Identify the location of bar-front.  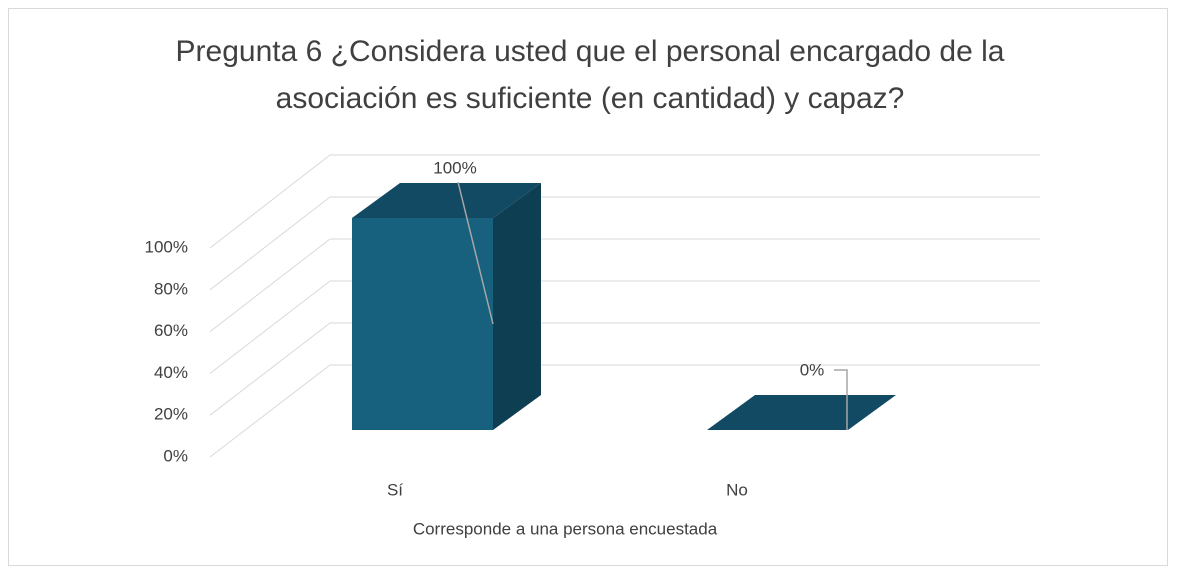
(422, 324).